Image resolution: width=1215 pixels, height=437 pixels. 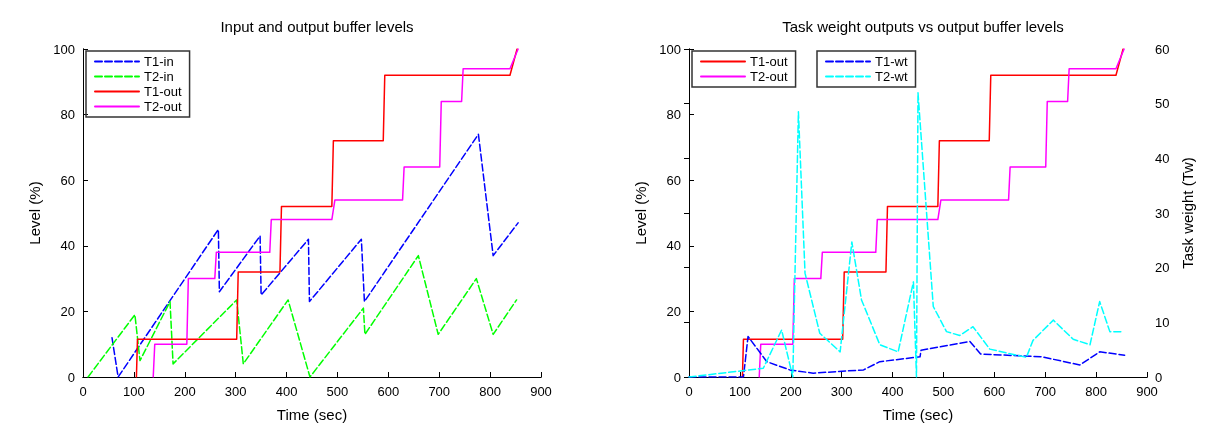 I want to click on chart-title: Task weight outputs vs output buffer levels, so click(x=923, y=26).